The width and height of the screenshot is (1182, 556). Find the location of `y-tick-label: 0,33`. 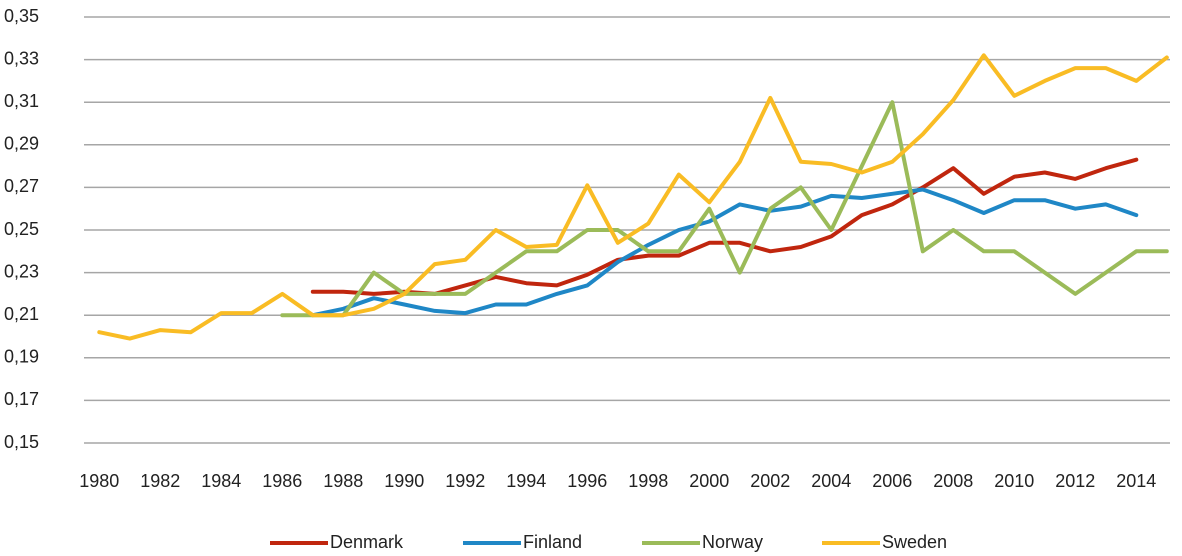

y-tick-label: 0,33 is located at coordinates (21, 58).